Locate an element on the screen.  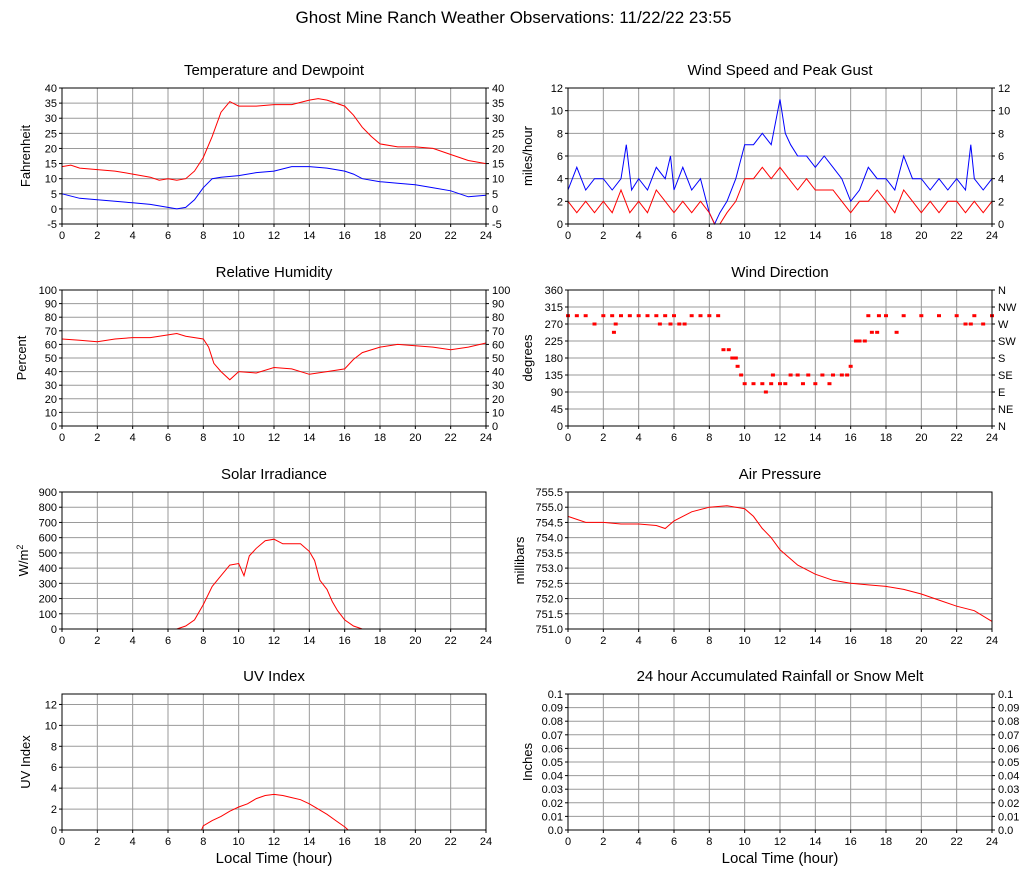
y-tick-label: 200 is located at coordinates (48, 600).